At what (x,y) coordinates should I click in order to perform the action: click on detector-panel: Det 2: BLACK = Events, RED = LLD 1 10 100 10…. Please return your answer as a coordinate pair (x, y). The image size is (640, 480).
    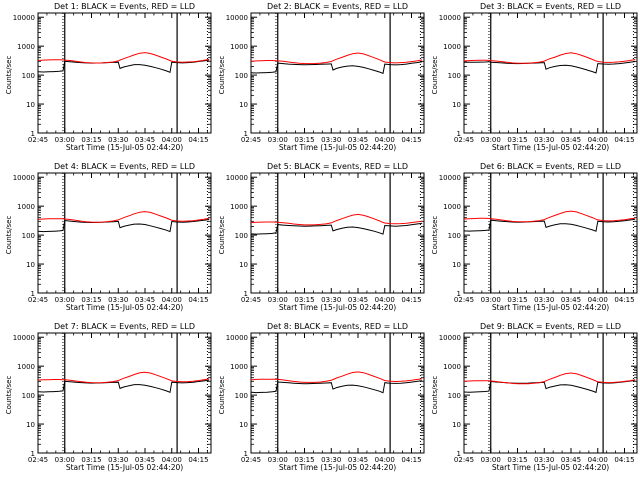
    Looking at the image, I should click on (321, 77).